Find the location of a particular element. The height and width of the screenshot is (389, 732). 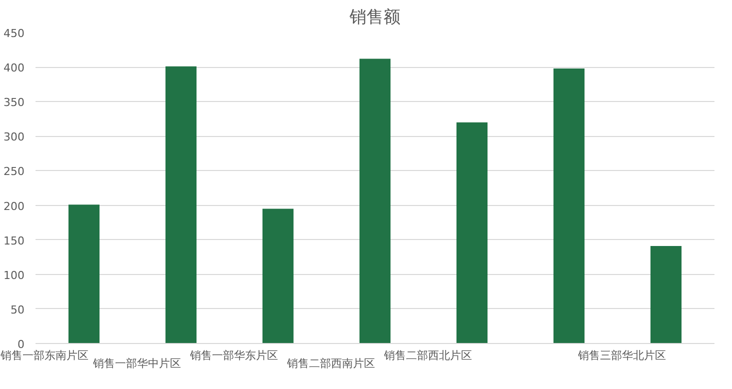

x-tick-label: 销售一部华中片区 is located at coordinates (136, 363).